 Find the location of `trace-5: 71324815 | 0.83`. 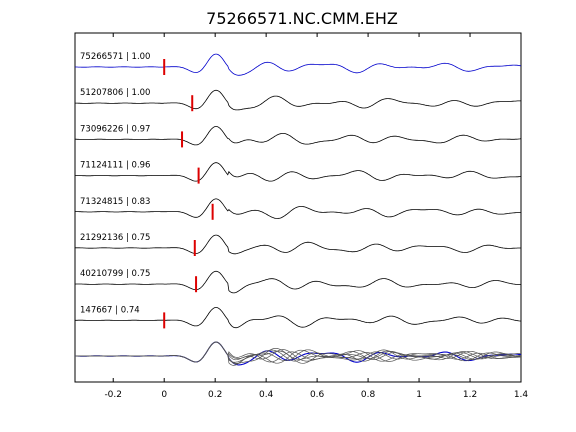

trace-5: 71324815 | 0.83 is located at coordinates (298, 208).